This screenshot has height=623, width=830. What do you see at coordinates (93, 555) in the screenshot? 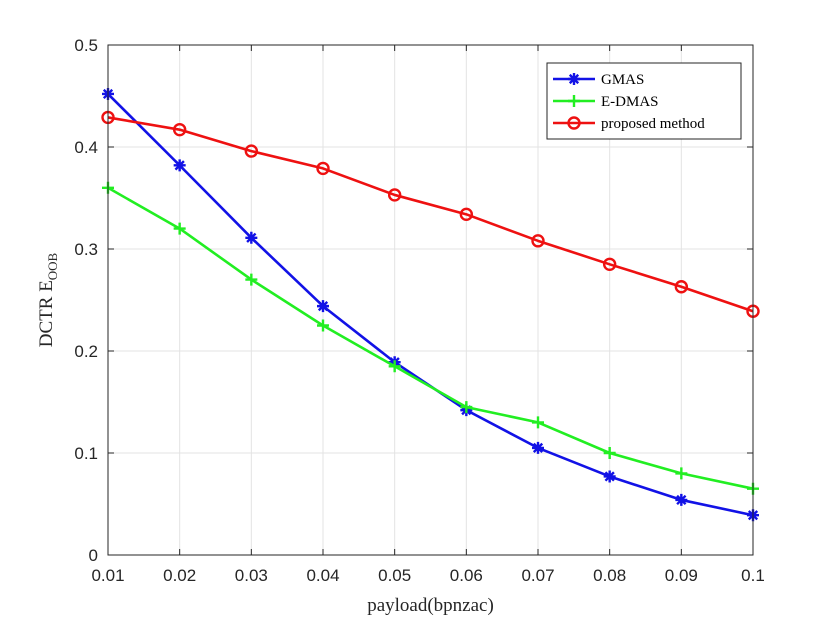
I see `y-tick-label: 0` at bounding box center [93, 555].